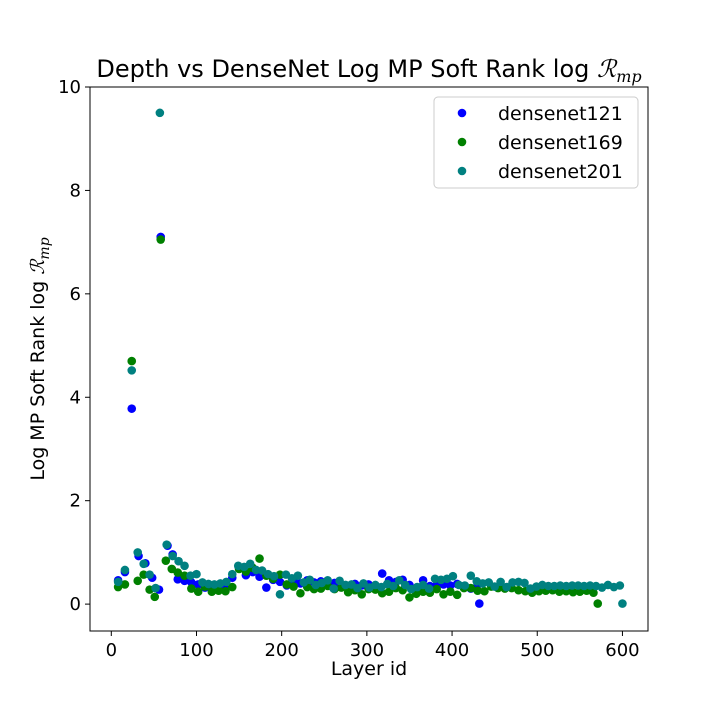  I want to click on y-axis-label-text: Log MP Soft Rank log, so click(38, 378).